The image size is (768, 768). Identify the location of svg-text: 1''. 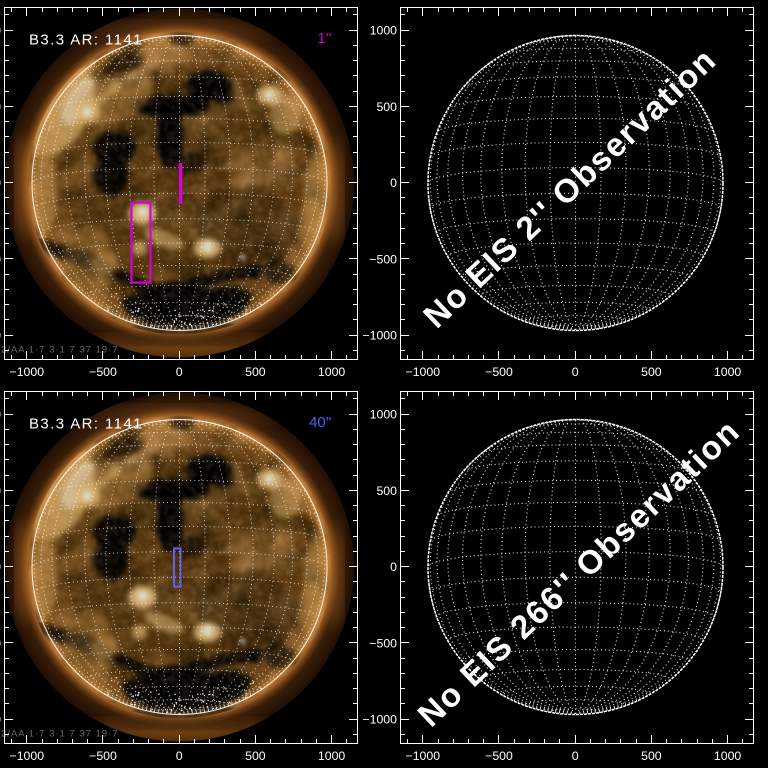
(324, 38).